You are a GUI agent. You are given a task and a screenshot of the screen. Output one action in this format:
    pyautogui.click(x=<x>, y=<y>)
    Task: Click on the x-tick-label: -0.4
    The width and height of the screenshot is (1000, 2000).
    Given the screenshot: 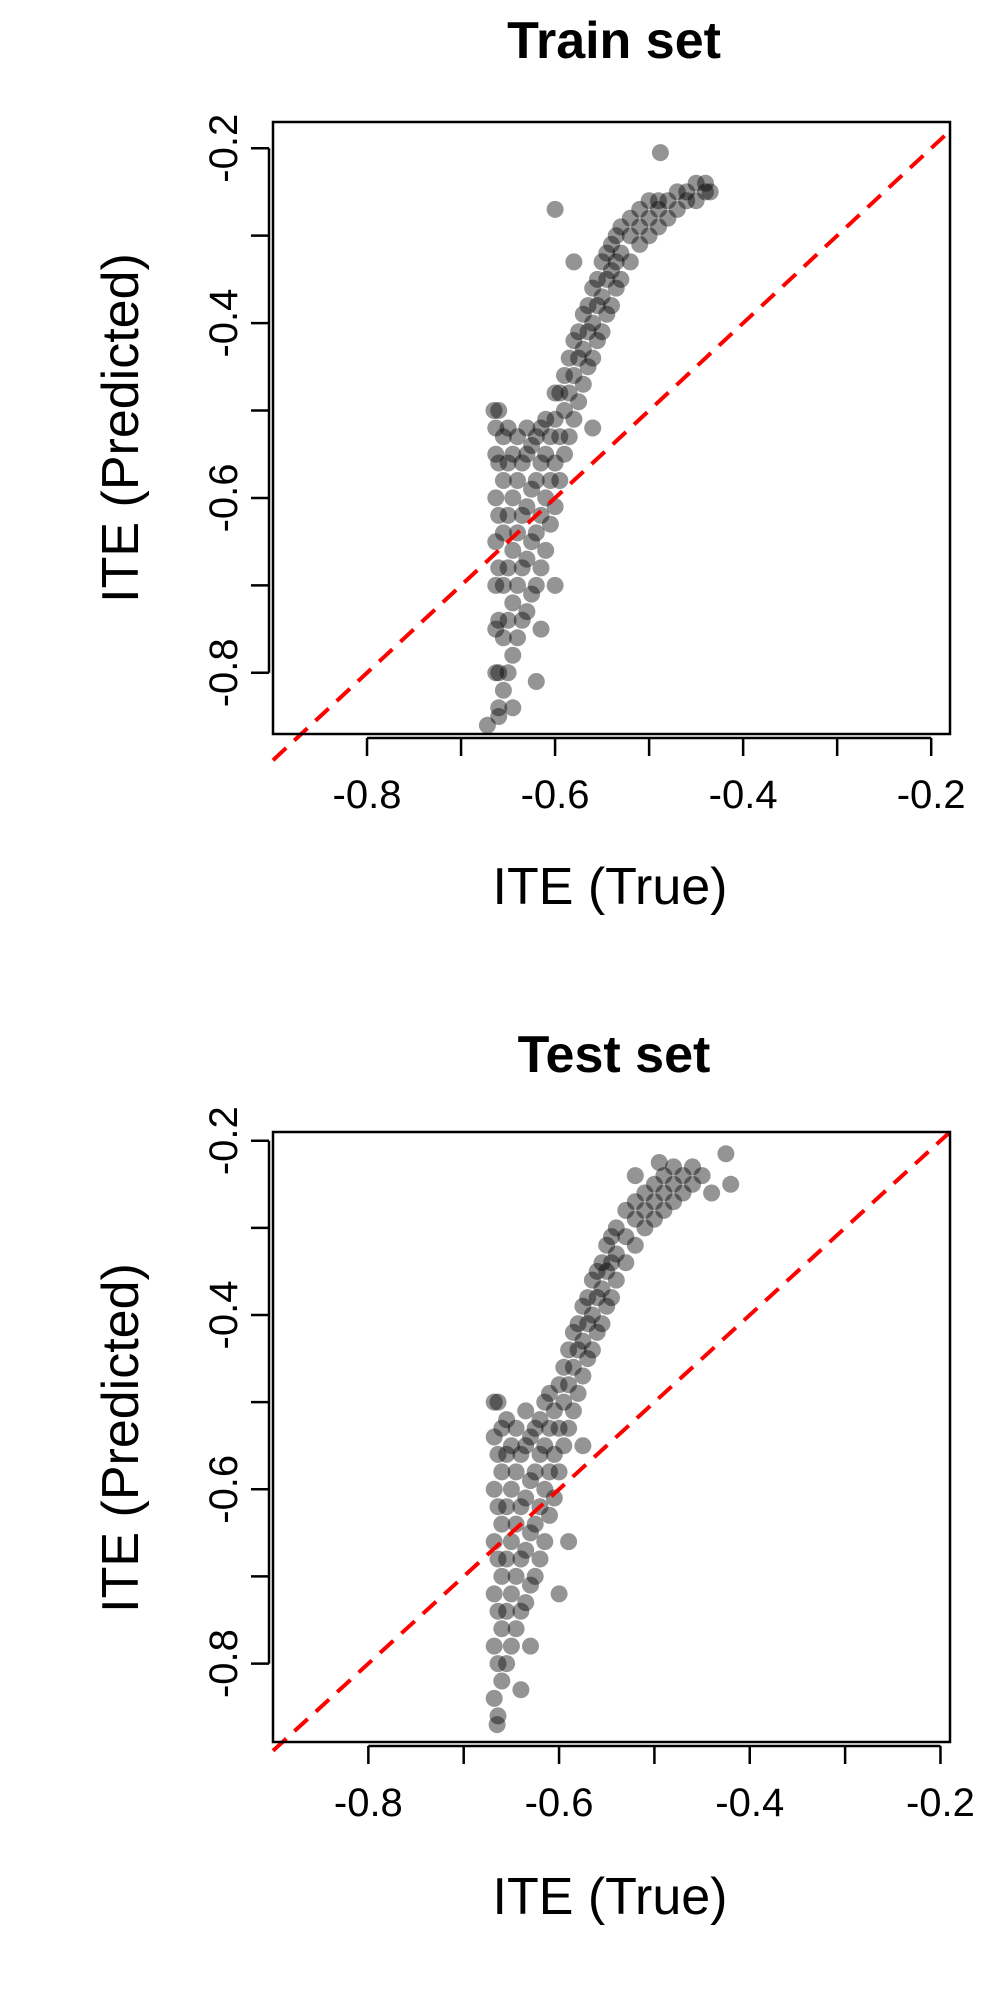 What is the action you would take?
    pyautogui.click(x=743, y=795)
    